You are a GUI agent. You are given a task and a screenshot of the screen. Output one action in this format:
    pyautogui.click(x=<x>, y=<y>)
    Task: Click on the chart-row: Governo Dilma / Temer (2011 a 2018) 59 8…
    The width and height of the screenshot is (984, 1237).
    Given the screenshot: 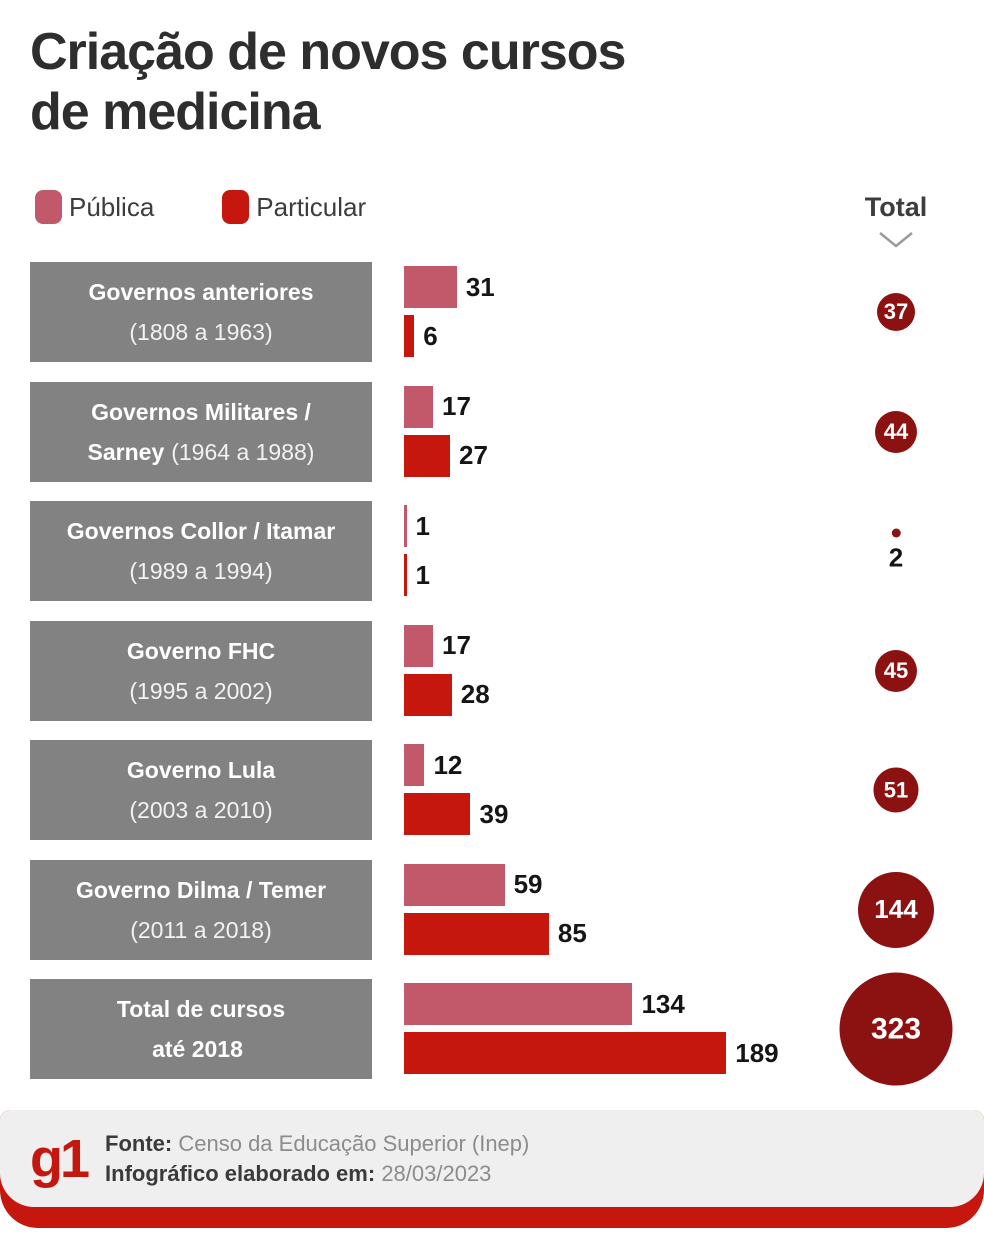 What is the action you would take?
    pyautogui.click(x=492, y=909)
    